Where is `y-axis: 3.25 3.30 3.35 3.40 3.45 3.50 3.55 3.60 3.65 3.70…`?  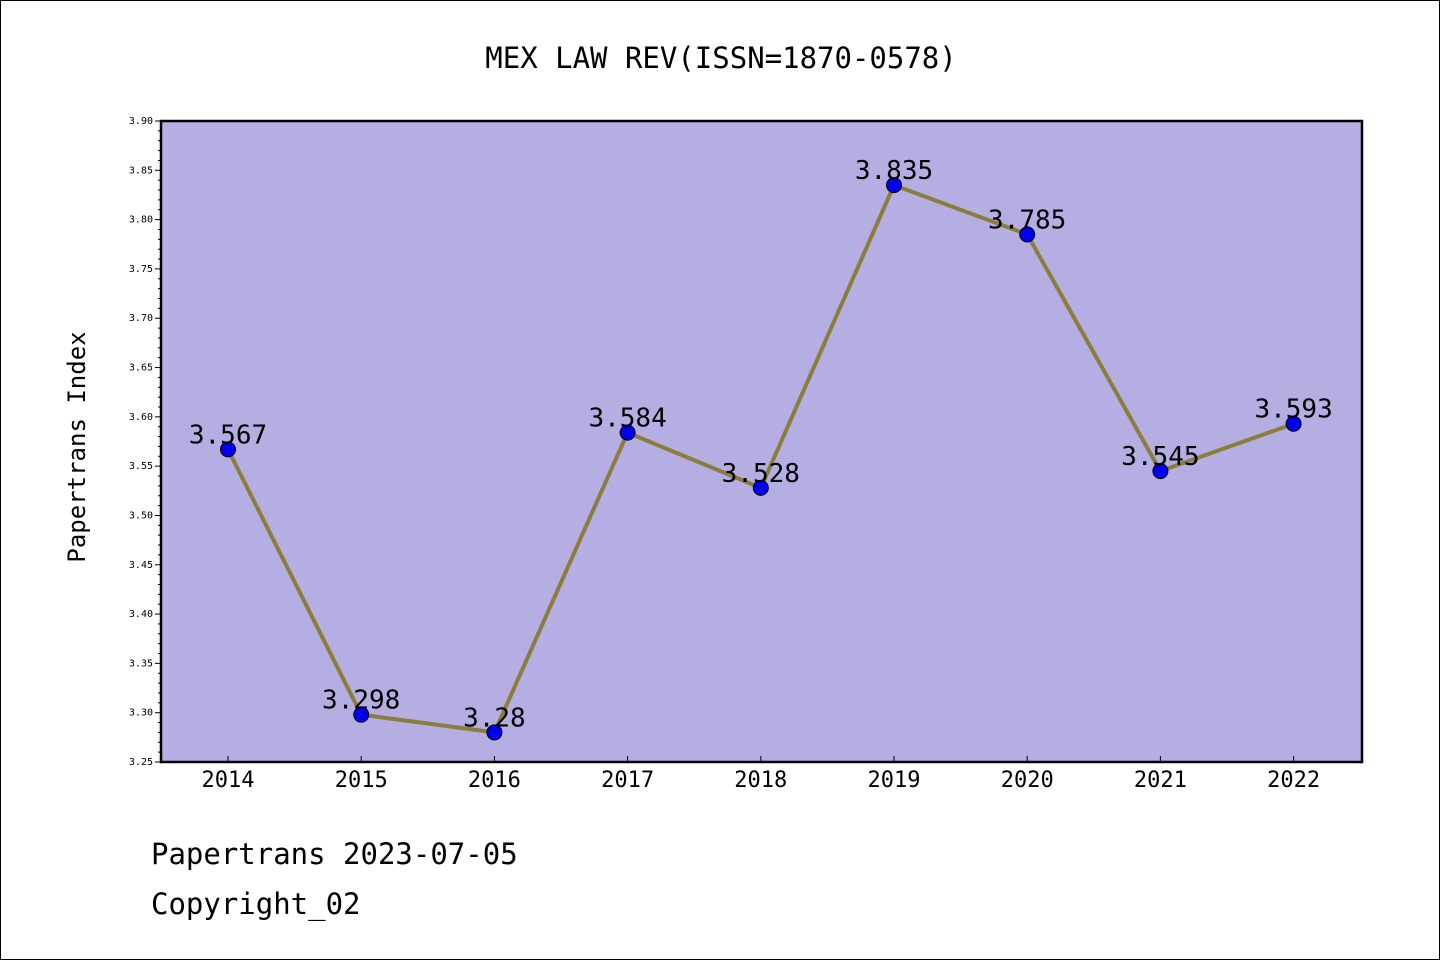 y-axis: 3.25 3.30 3.35 3.40 3.45 3.50 3.55 3.60 3.65 3.70… is located at coordinates (145, 442).